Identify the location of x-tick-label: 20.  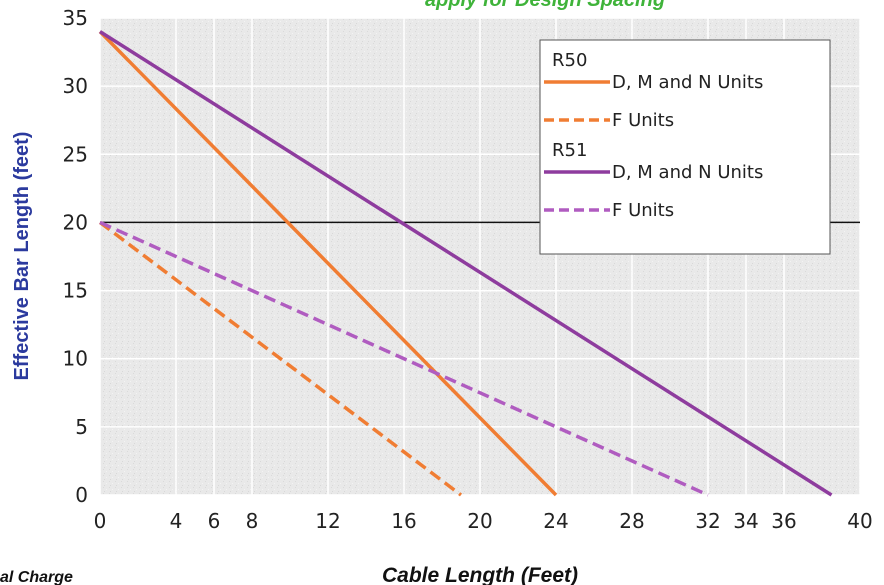
(479, 521).